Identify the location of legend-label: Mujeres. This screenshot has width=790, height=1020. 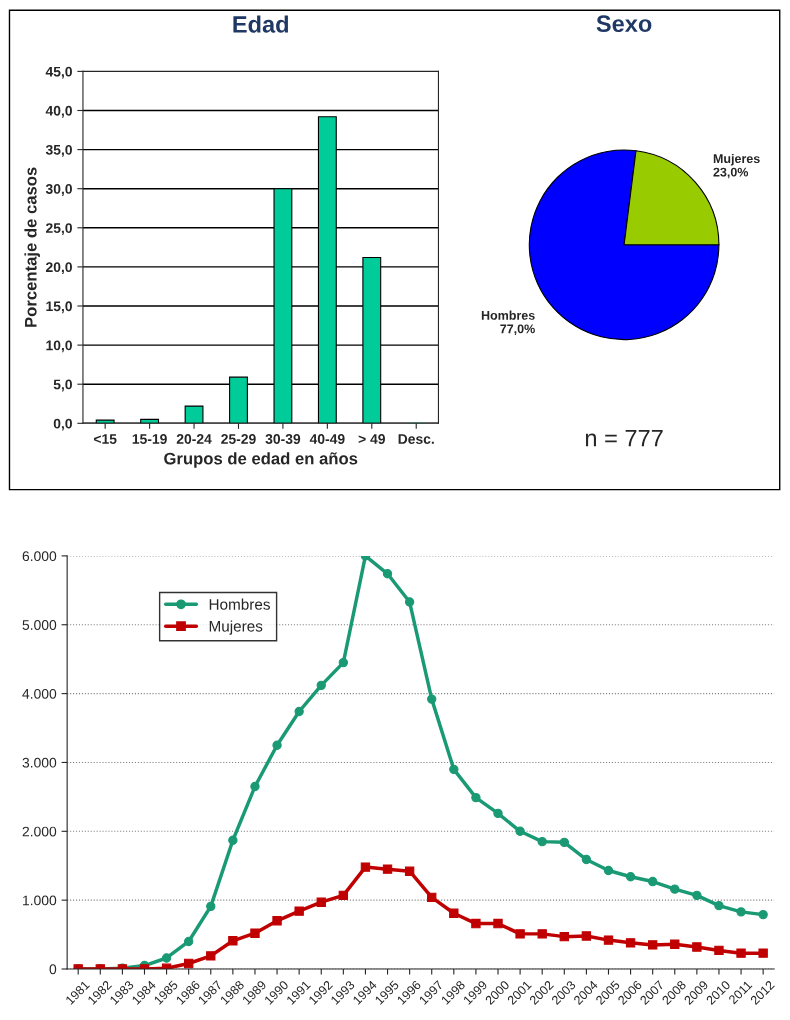
(236, 627).